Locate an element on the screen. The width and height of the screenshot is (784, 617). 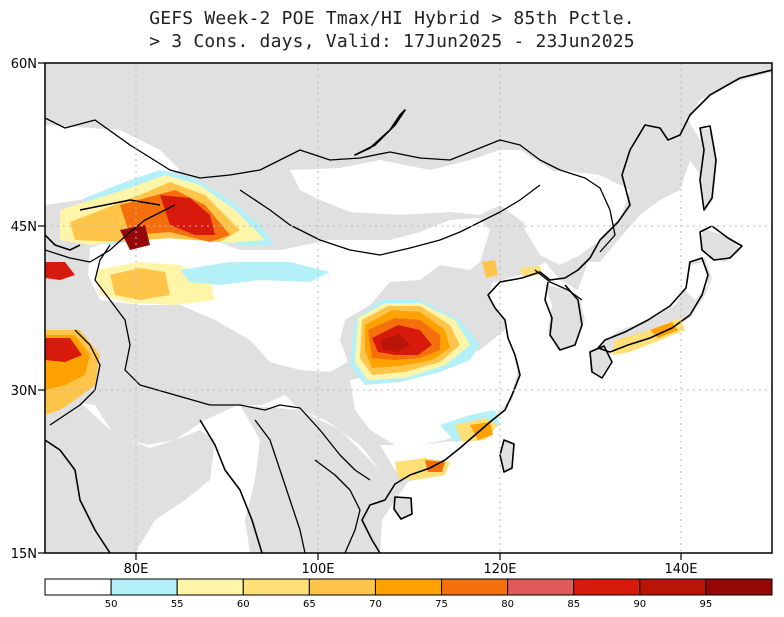
legend-tick-label: 80 is located at coordinates (507, 604).